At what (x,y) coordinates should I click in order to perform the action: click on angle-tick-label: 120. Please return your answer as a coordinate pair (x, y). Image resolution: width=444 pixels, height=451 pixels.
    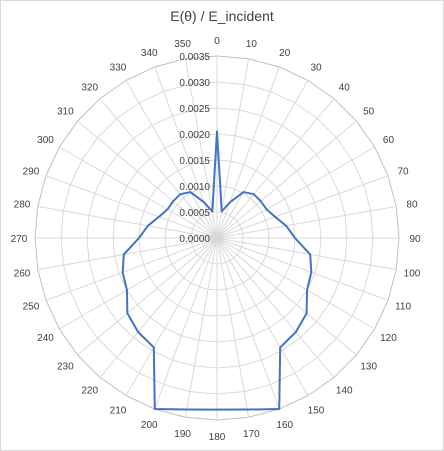
    Looking at the image, I should click on (388, 338).